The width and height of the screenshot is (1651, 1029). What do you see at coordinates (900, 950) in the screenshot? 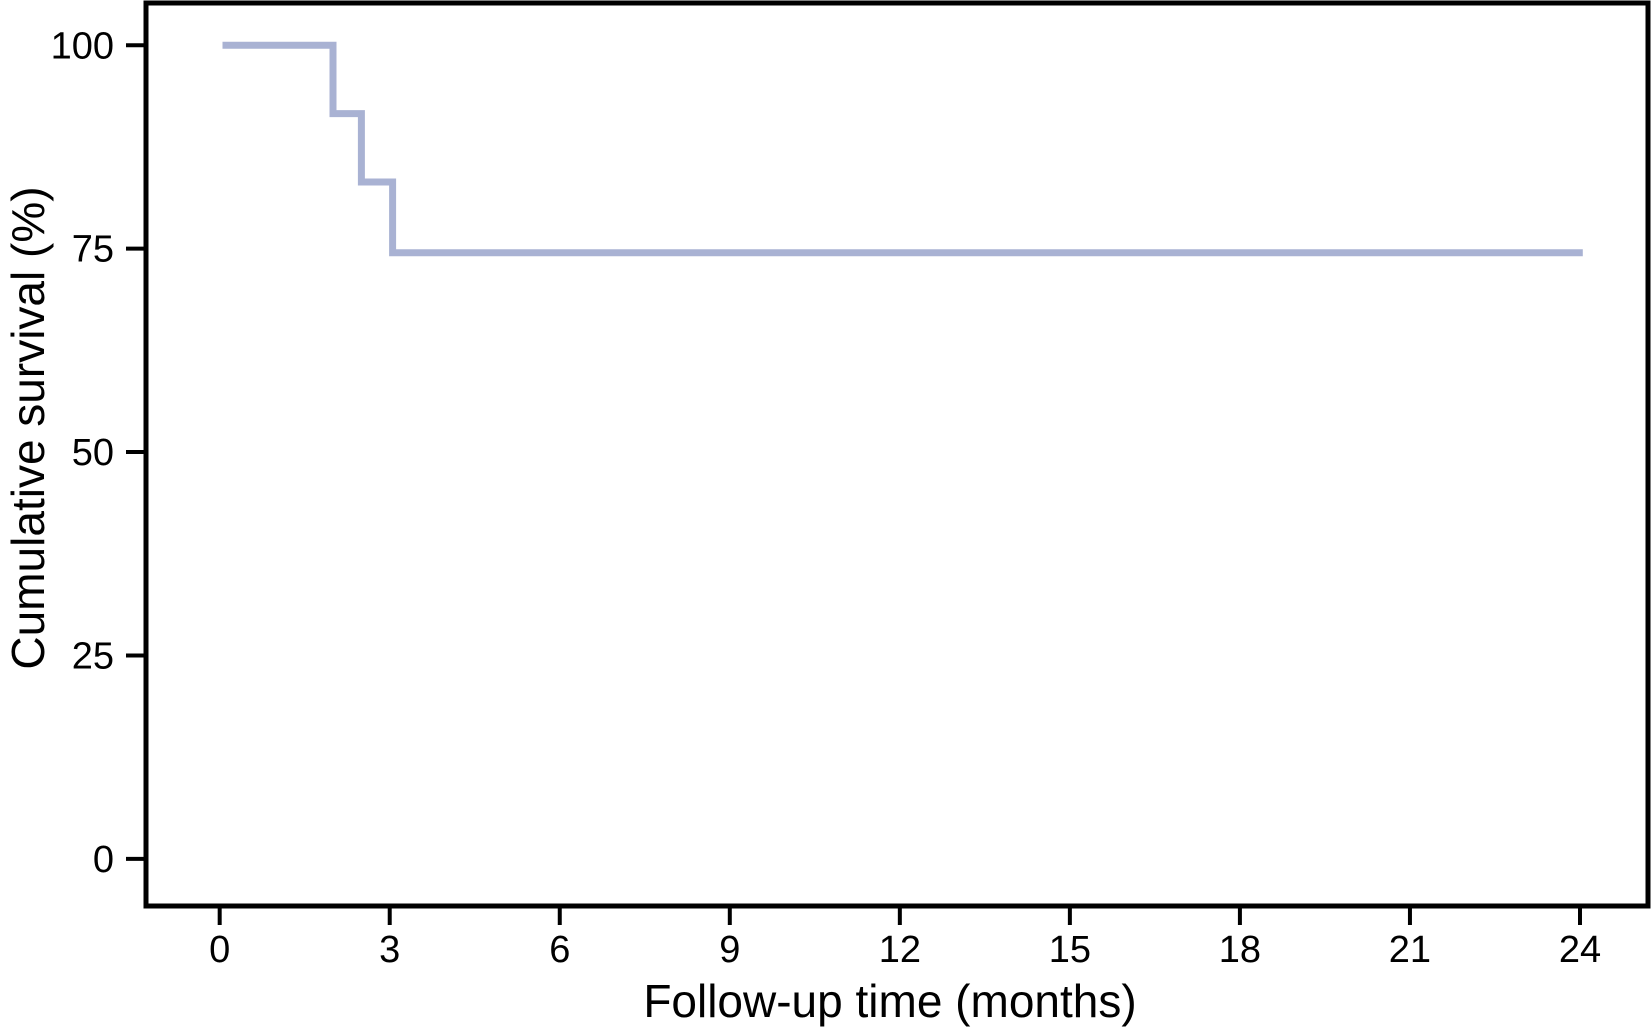
I see `x-tick-label: 12` at bounding box center [900, 950].